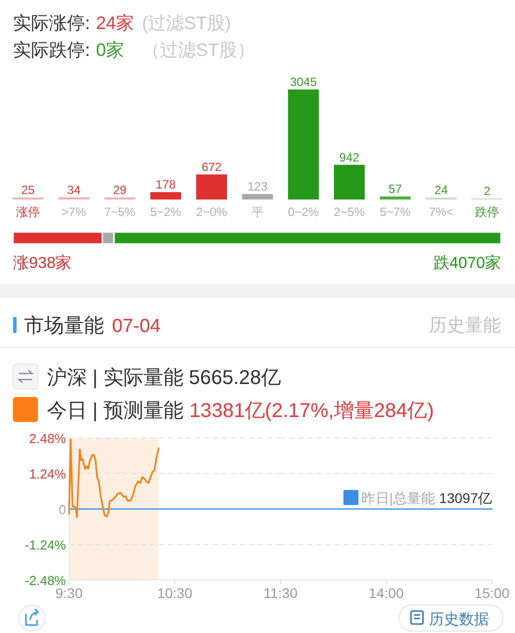 The width and height of the screenshot is (515, 633). What do you see at coordinates (120, 212) in the screenshot?
I see `category-label: 7~5%` at bounding box center [120, 212].